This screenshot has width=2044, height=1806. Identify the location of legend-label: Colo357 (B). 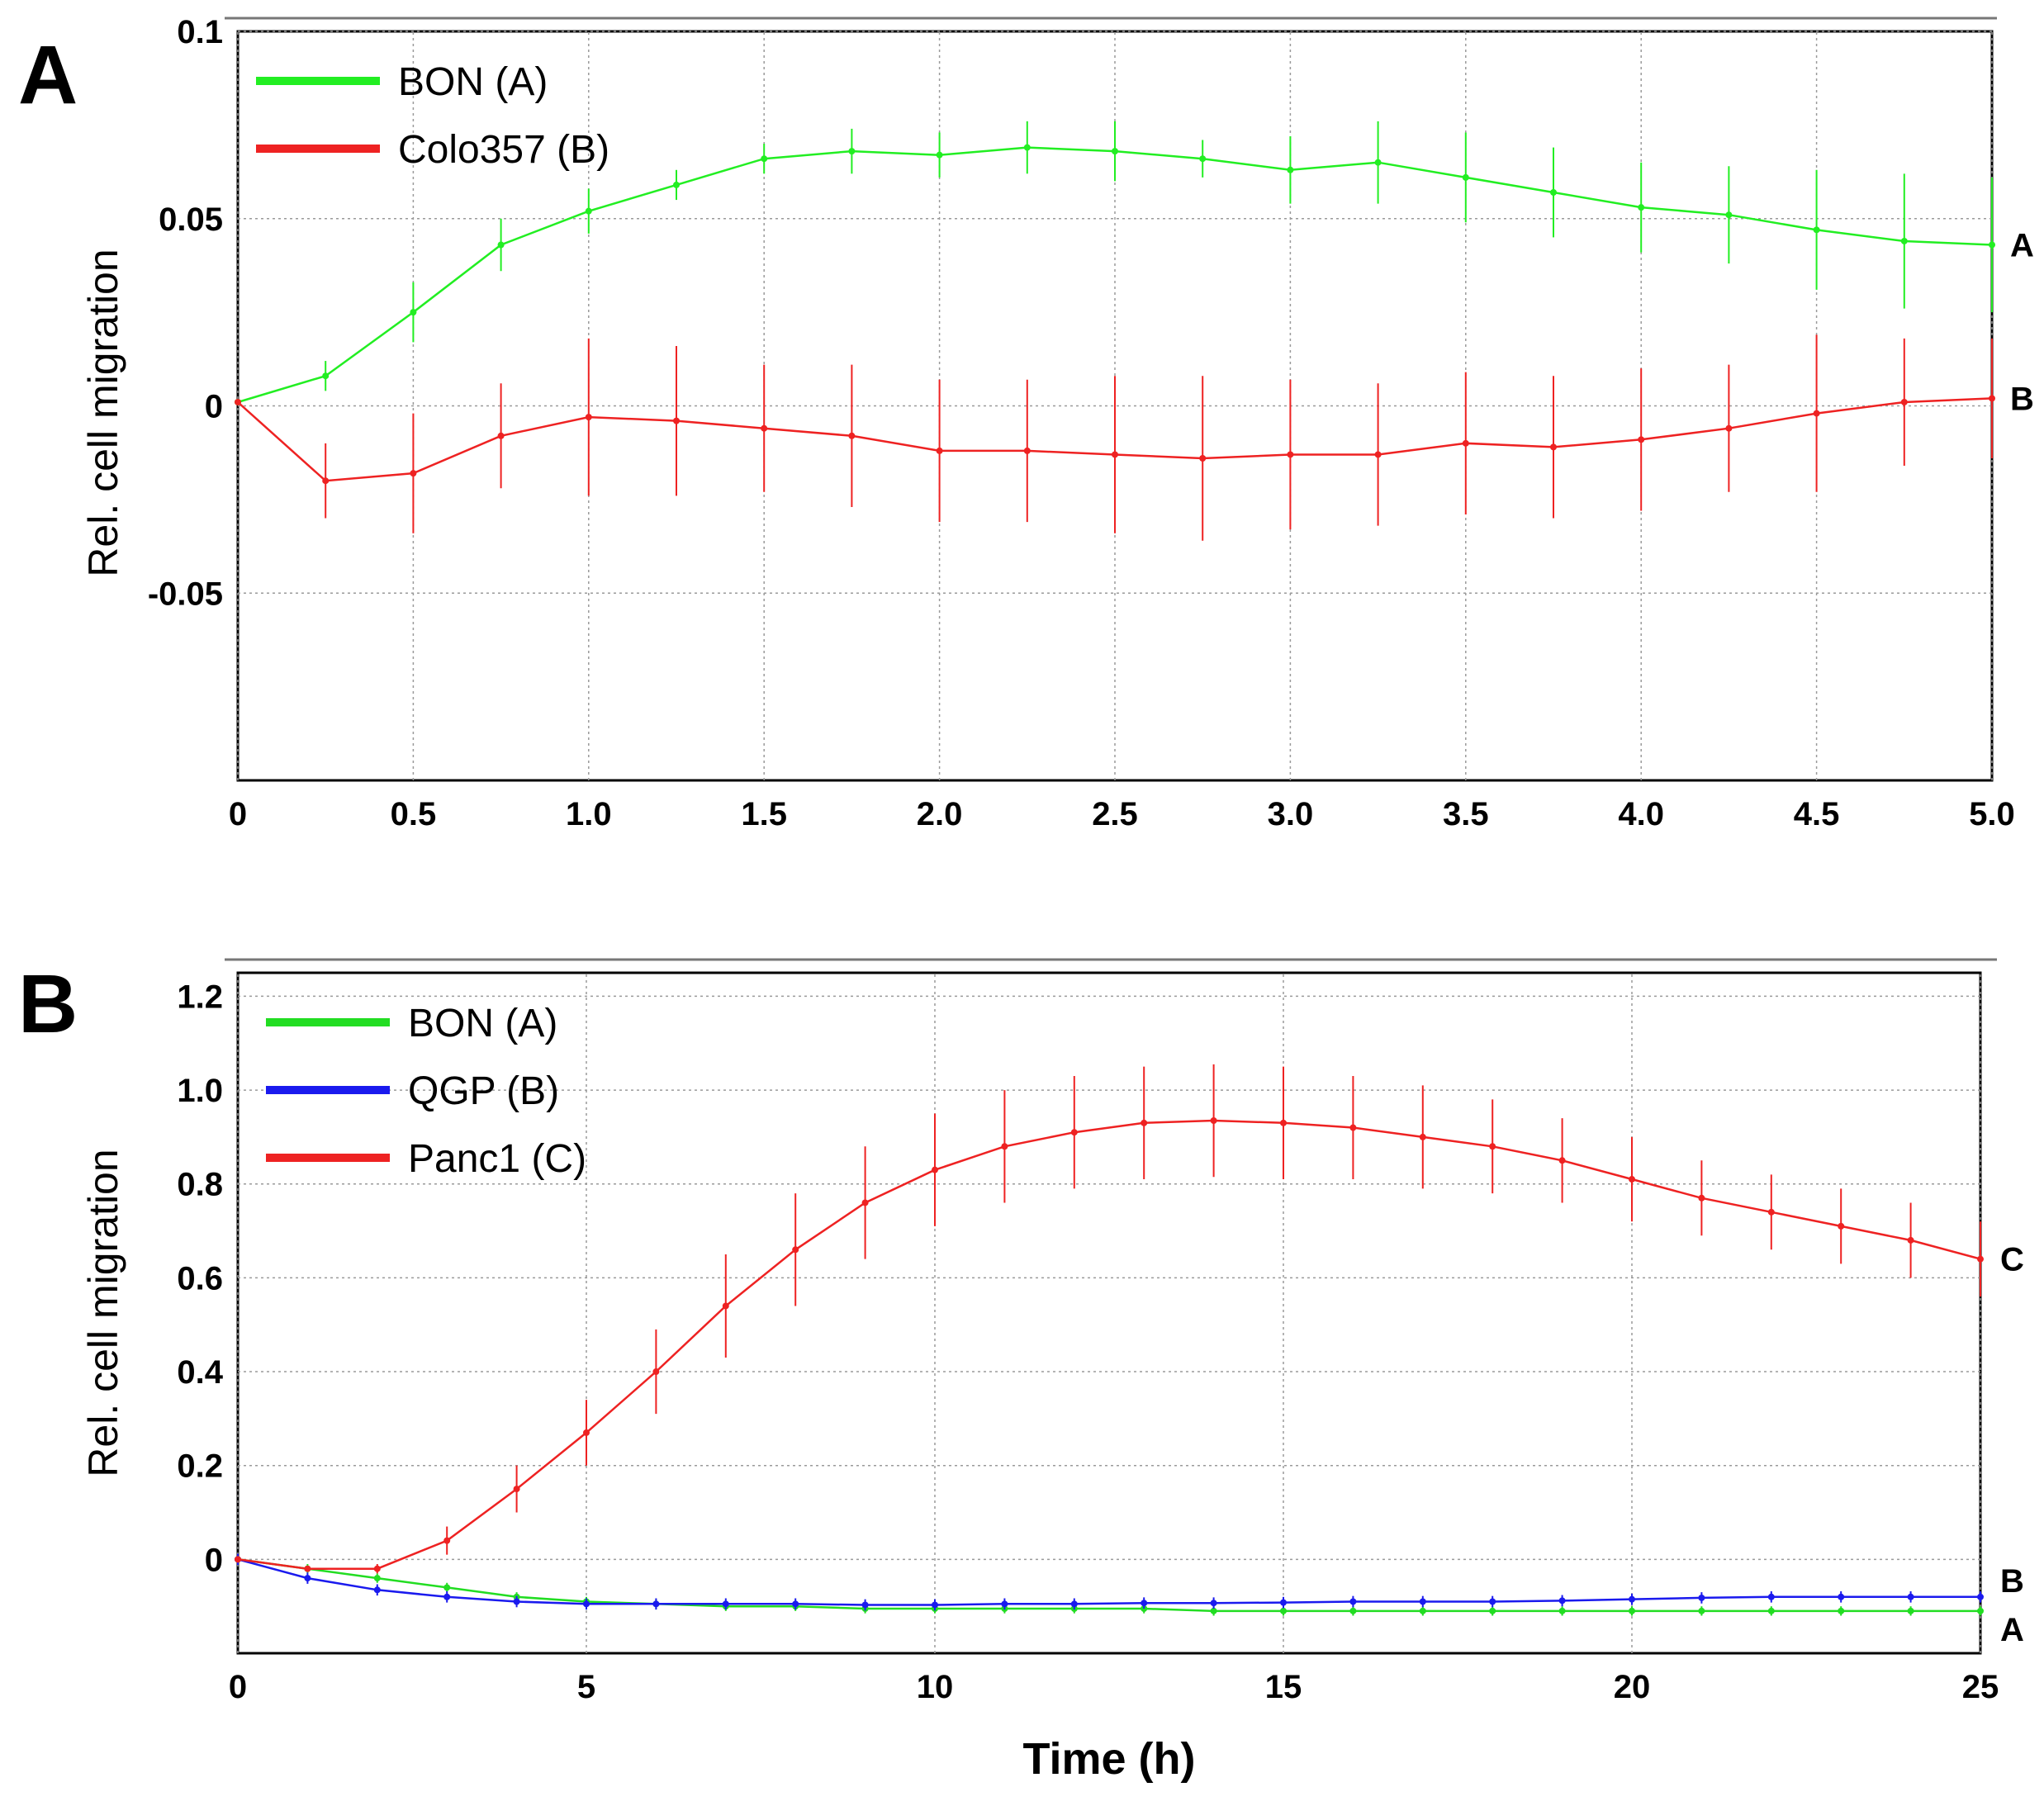
(504, 150).